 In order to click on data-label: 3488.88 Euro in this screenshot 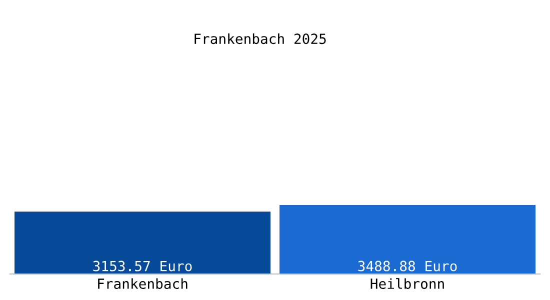, I will do `click(407, 266)`.